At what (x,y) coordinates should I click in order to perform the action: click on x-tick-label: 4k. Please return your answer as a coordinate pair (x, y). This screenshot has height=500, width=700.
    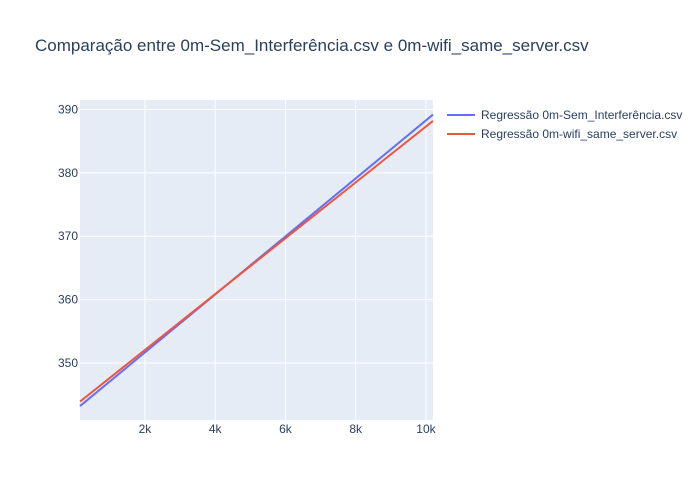
    Looking at the image, I should click on (216, 429).